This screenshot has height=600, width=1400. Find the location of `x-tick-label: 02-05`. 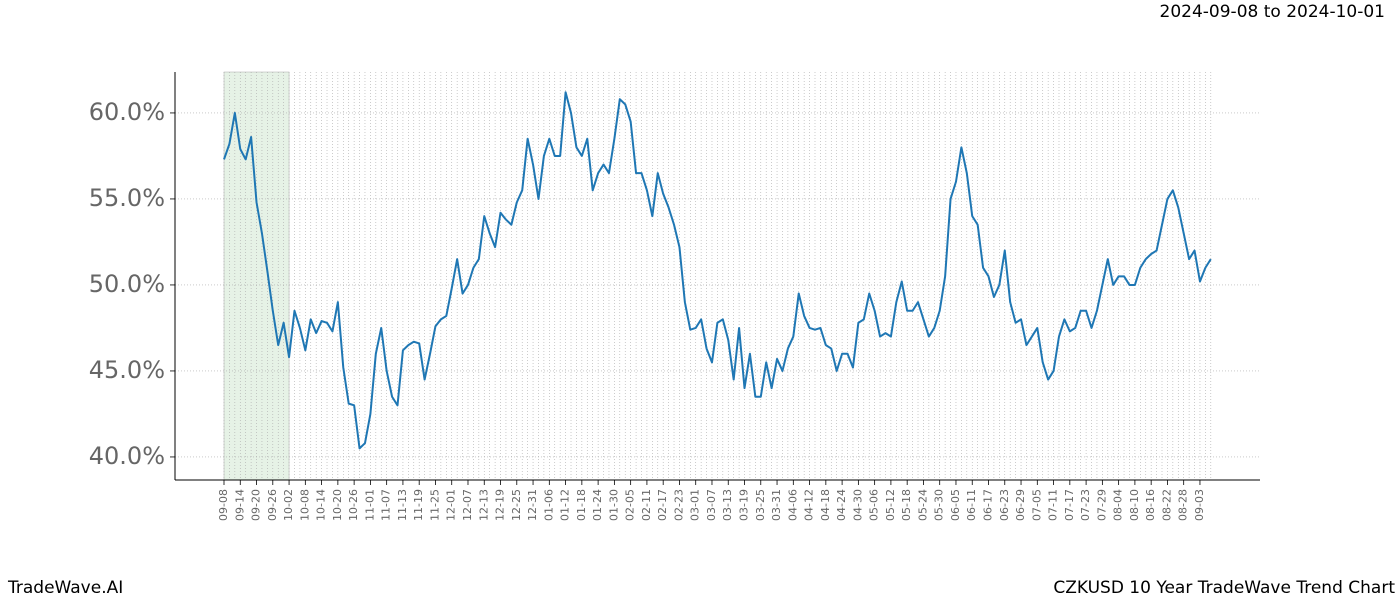

x-tick-label: 02-05 is located at coordinates (630, 505).